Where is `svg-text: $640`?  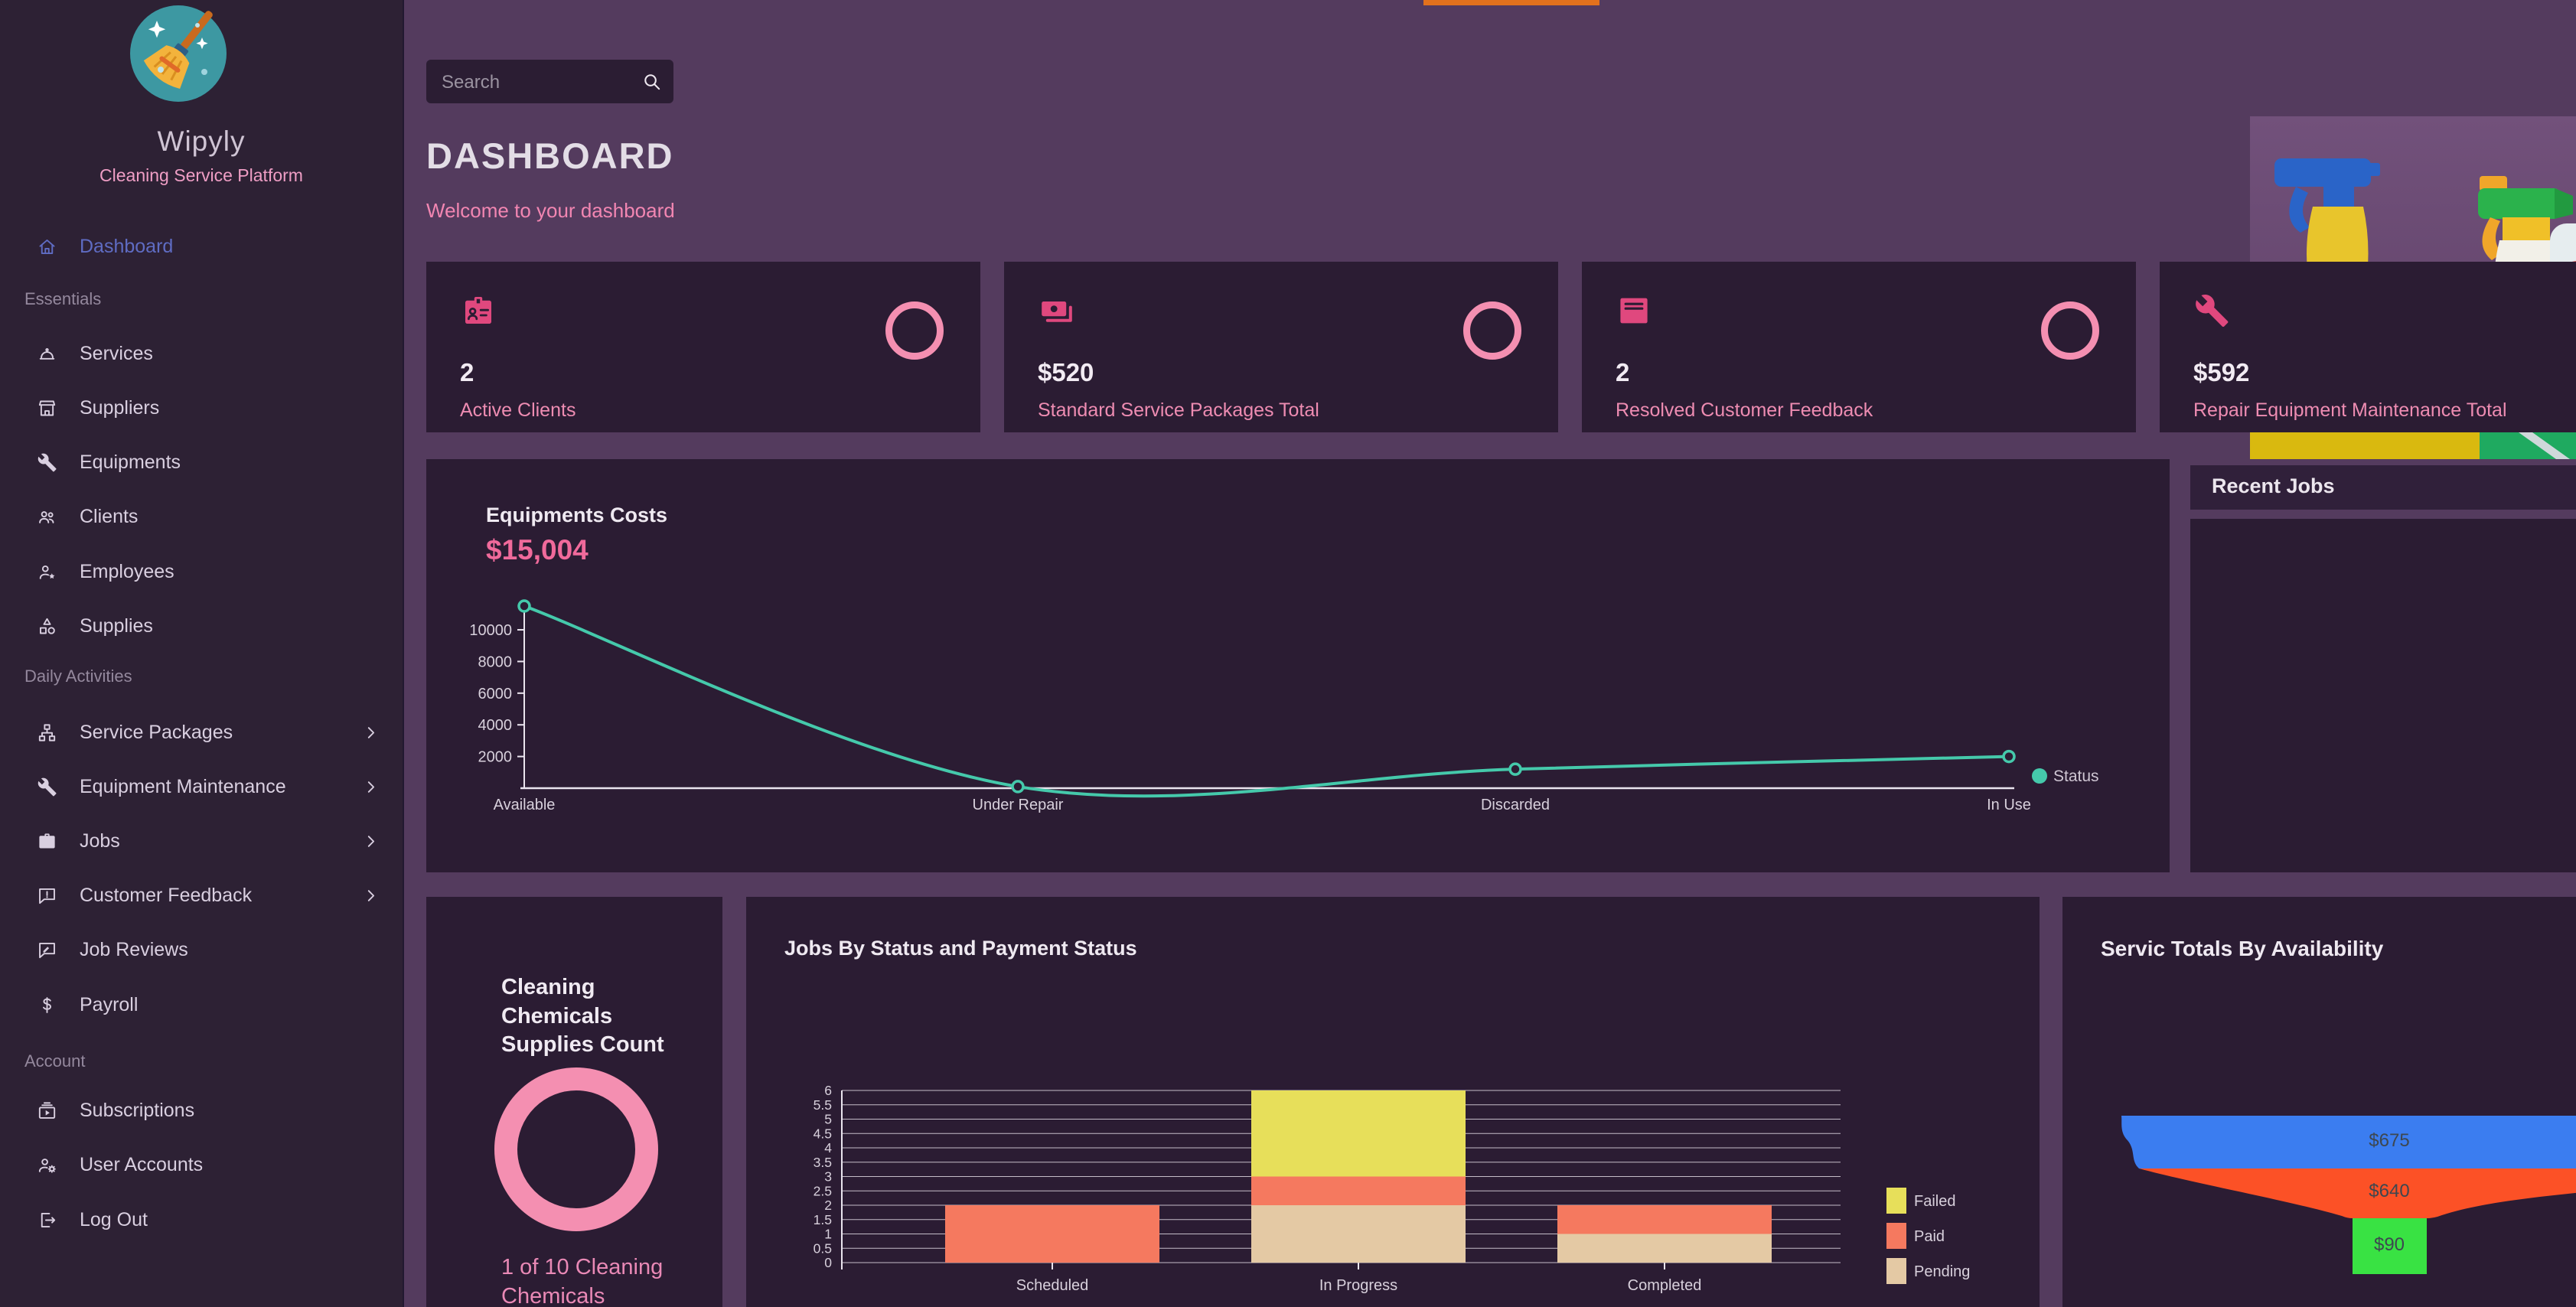 svg-text: $640 is located at coordinates (2389, 1191).